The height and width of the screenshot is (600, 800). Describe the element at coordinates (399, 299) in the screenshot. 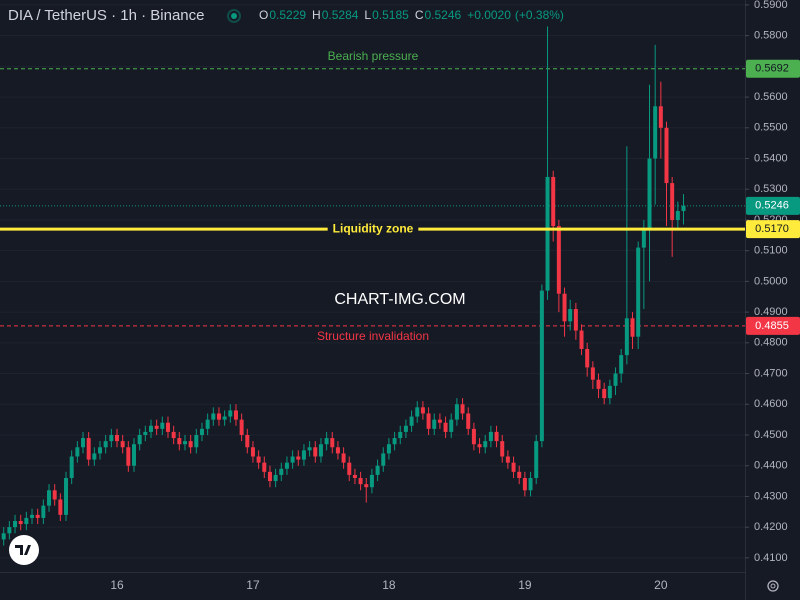

I see `watermark: CHART-IMG.COM` at that location.